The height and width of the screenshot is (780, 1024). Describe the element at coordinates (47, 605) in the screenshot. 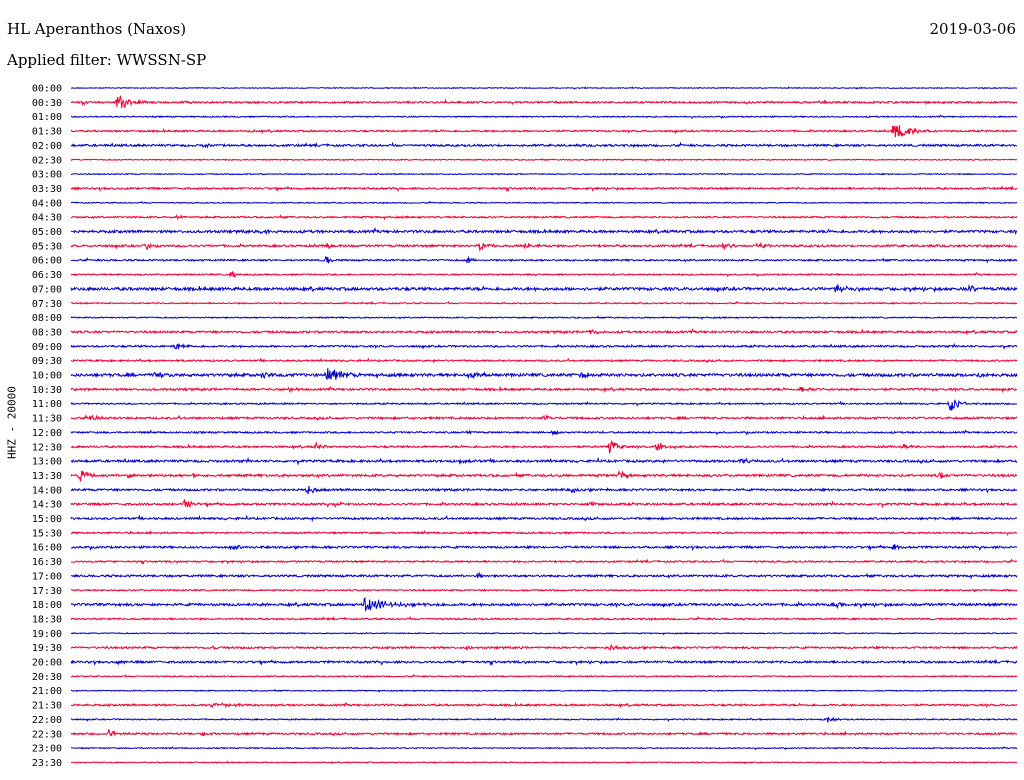

I see `time-label-1800: 18:00` at that location.